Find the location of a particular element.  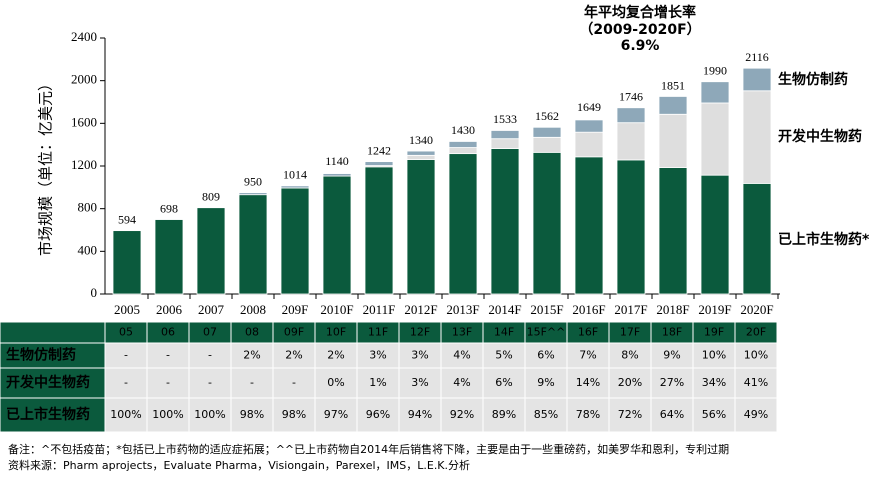

total-label: 2116 is located at coordinates (757, 57).